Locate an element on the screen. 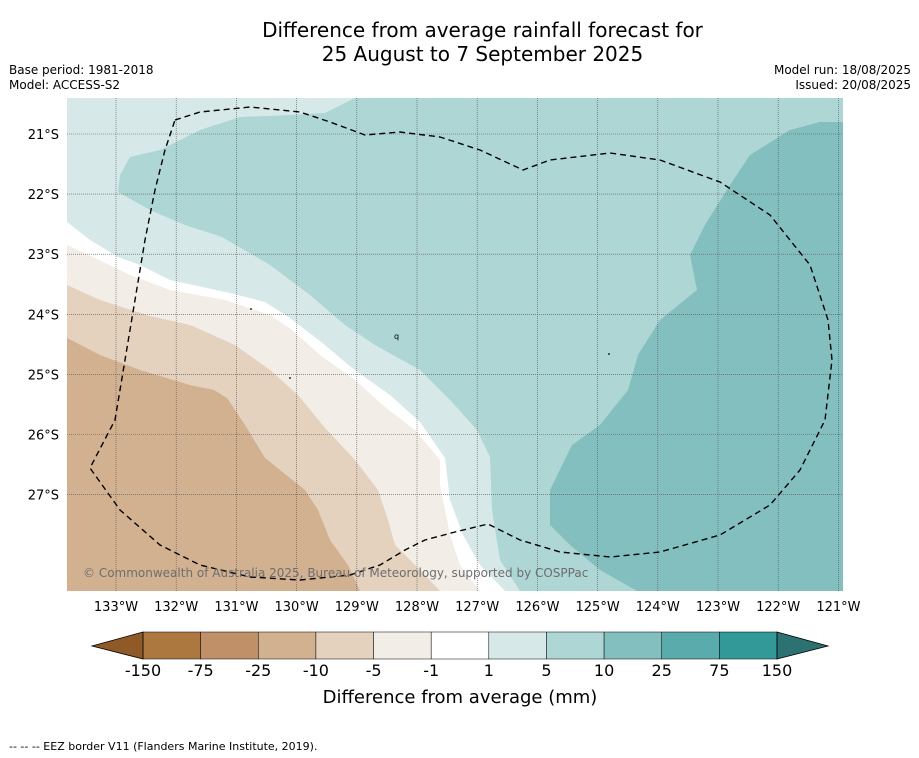 The image size is (919, 758). lon-label: 122°W is located at coordinates (778, 607).